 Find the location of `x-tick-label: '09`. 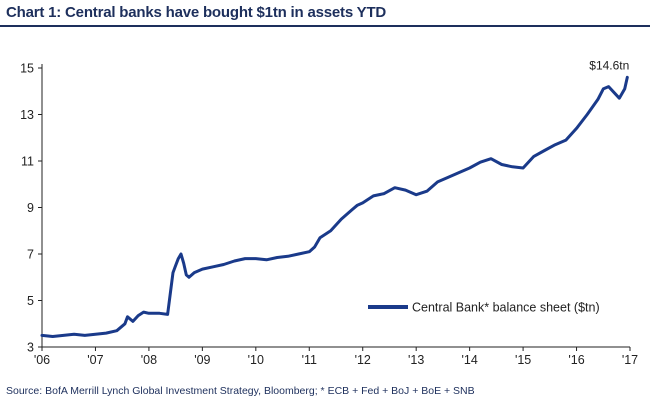

x-tick-label: '09 is located at coordinates (202, 360).